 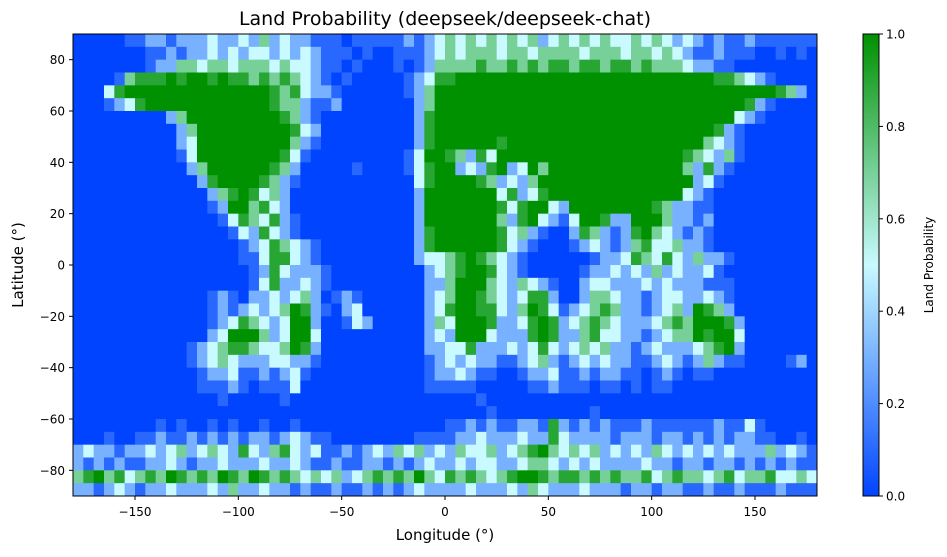 What do you see at coordinates (57, 214) in the screenshot?
I see `y-tick-label: 20` at bounding box center [57, 214].